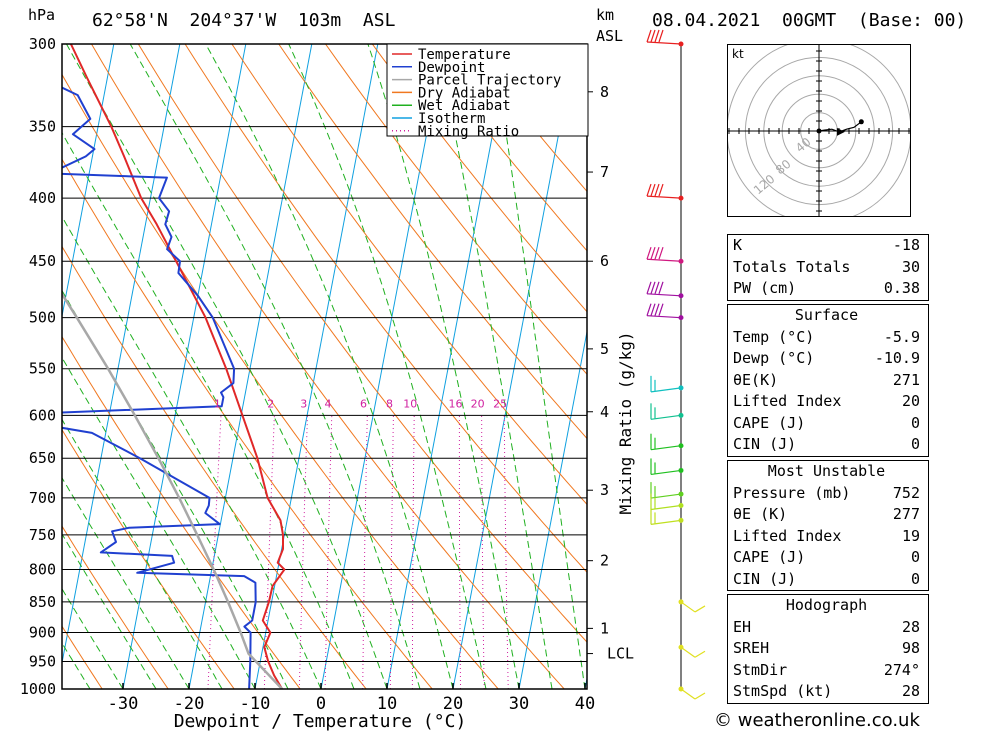 This screenshot has height=733, width=1000. Describe the element at coordinates (910, 535) in the screenshot. I see `mu-value: 19` at that location.